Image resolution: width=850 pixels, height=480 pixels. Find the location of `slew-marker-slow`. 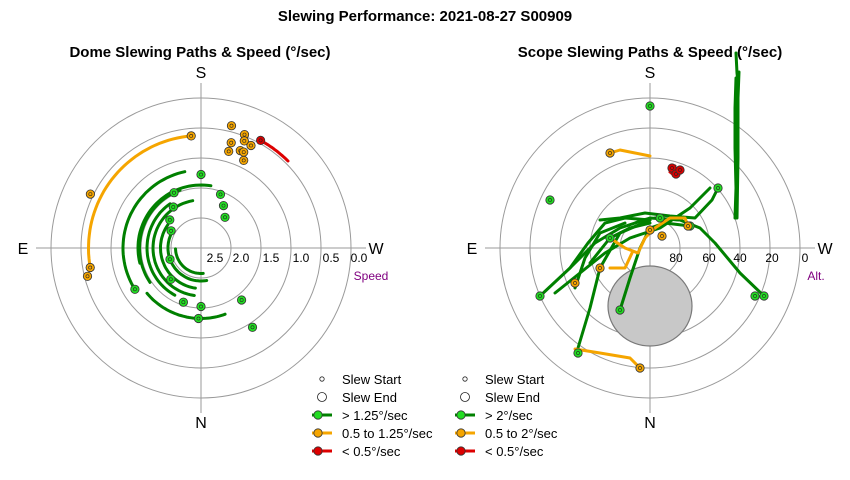

slew-marker-slow is located at coordinates (680, 170).